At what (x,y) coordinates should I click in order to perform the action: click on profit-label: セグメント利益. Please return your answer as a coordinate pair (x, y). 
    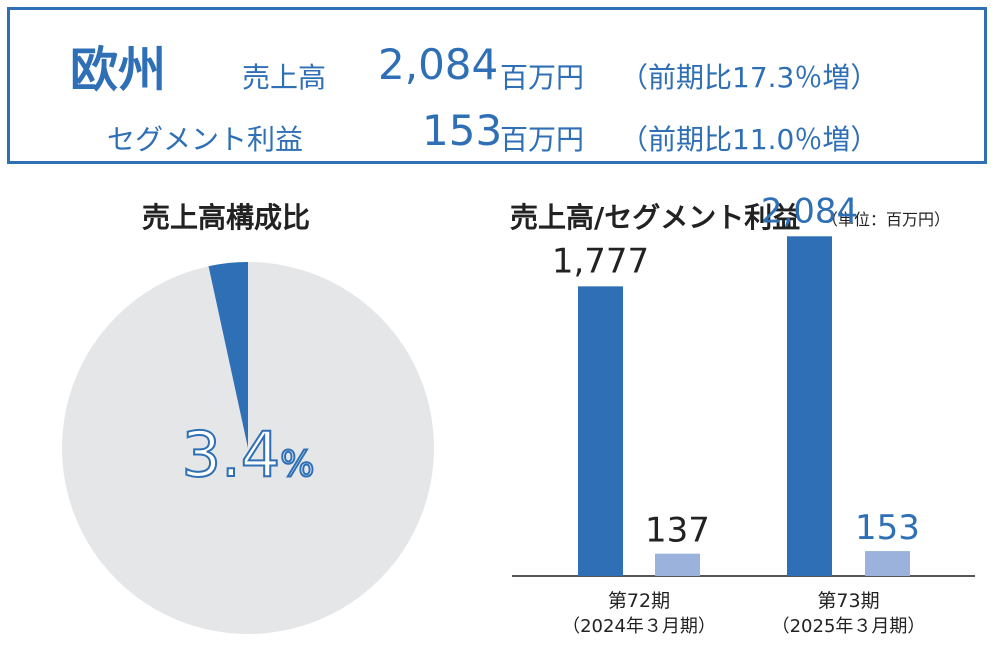
    Looking at the image, I should click on (205, 139).